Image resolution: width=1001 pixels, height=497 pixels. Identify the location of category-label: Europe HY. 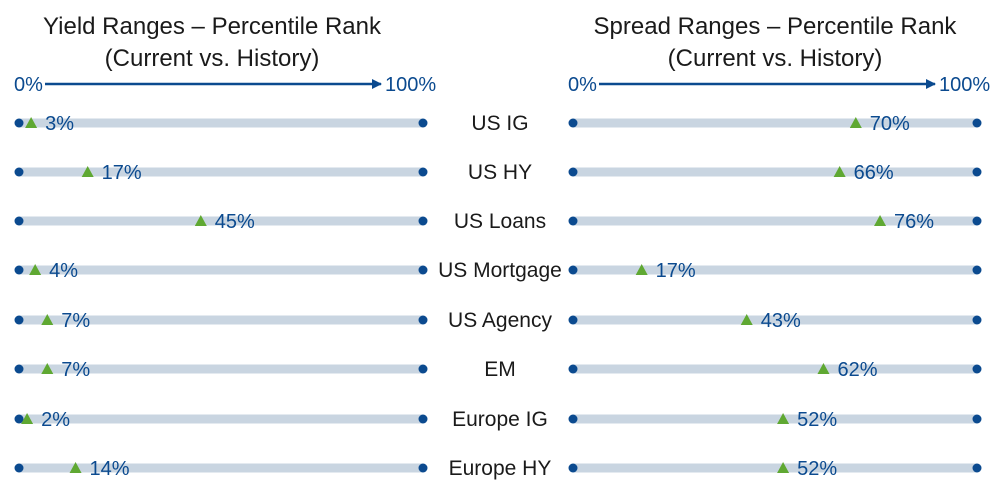
(500, 468).